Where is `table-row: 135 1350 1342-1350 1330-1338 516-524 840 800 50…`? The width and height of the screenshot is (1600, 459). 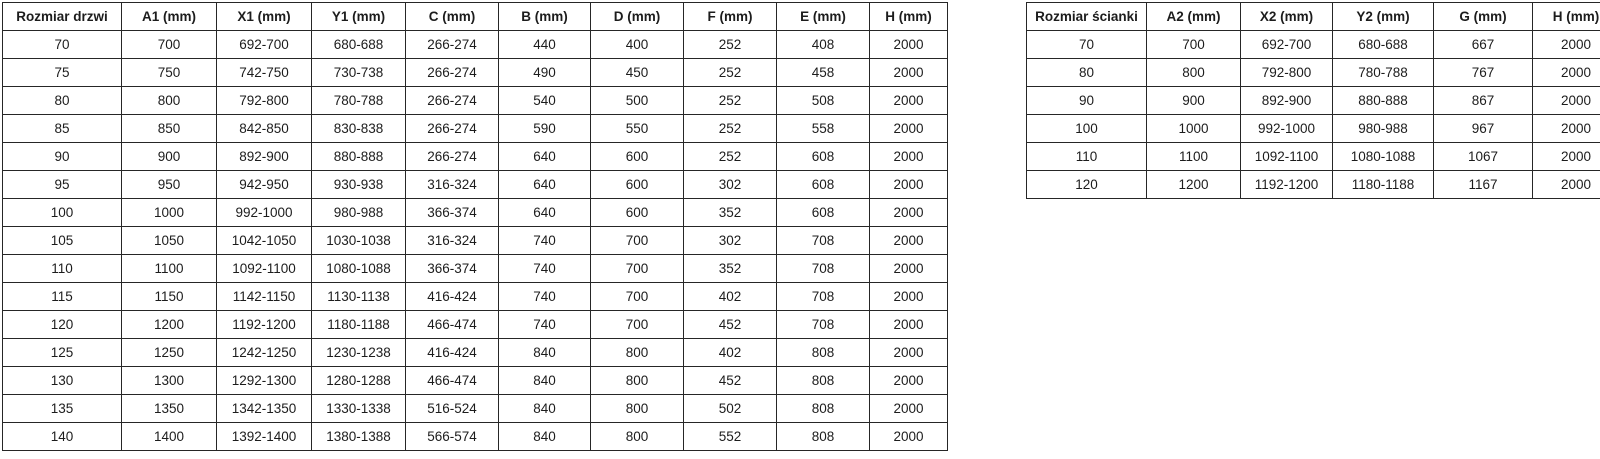 table-row: 135 1350 1342-1350 1330-1338 516-524 840 800 50… is located at coordinates (475, 408).